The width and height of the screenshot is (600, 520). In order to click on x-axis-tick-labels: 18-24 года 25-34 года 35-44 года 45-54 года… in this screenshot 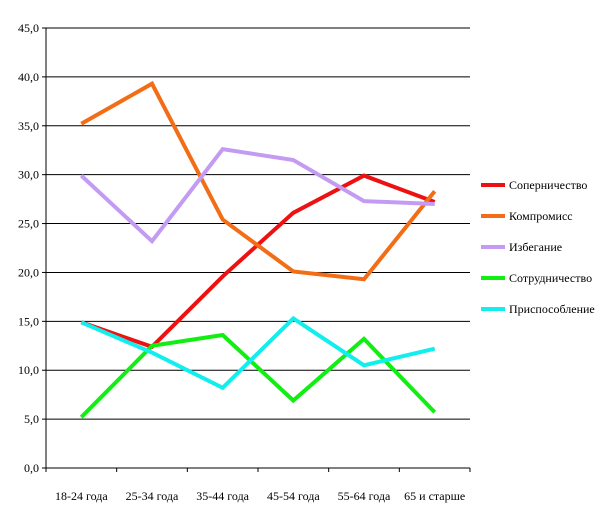, I will do `click(260, 496)`.